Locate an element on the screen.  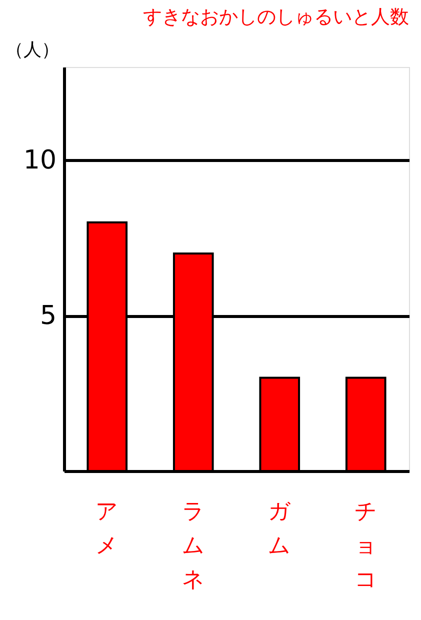
chart-title: すきなおかしのしゅるいと人数 is located at coordinates (276, 17).